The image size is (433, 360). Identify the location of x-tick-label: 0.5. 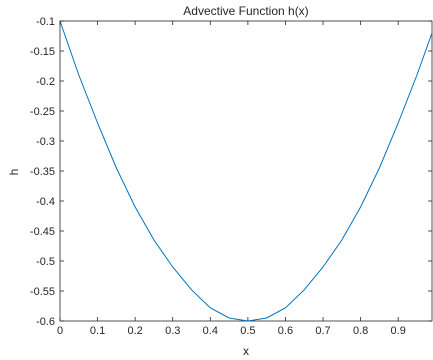
(247, 331).